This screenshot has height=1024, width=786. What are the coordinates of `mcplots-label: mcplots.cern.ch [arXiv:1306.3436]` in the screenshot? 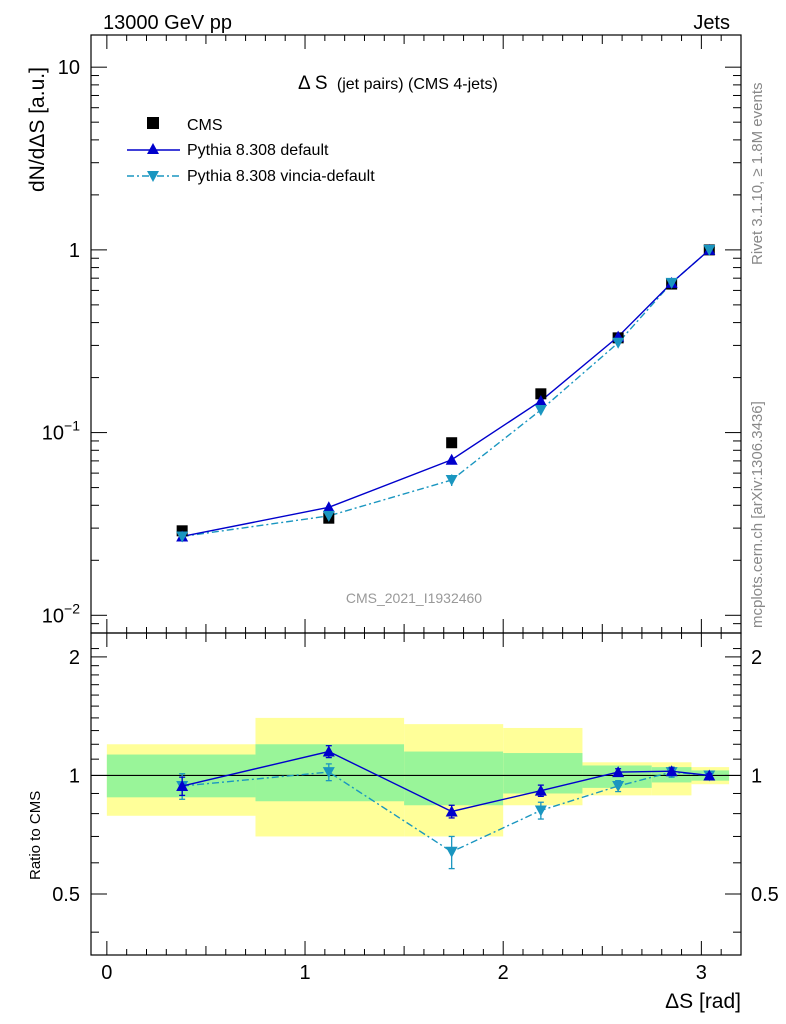 It's located at (757, 514).